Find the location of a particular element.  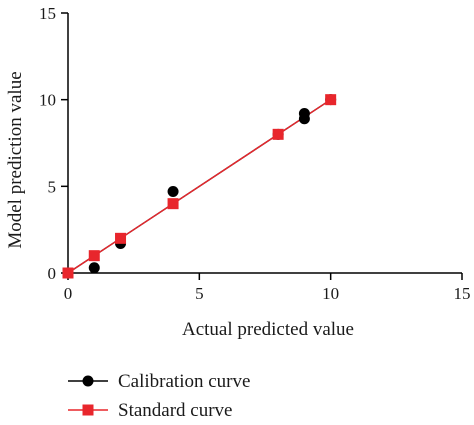

legend: Calibration curve Standard curve is located at coordinates (159, 396).